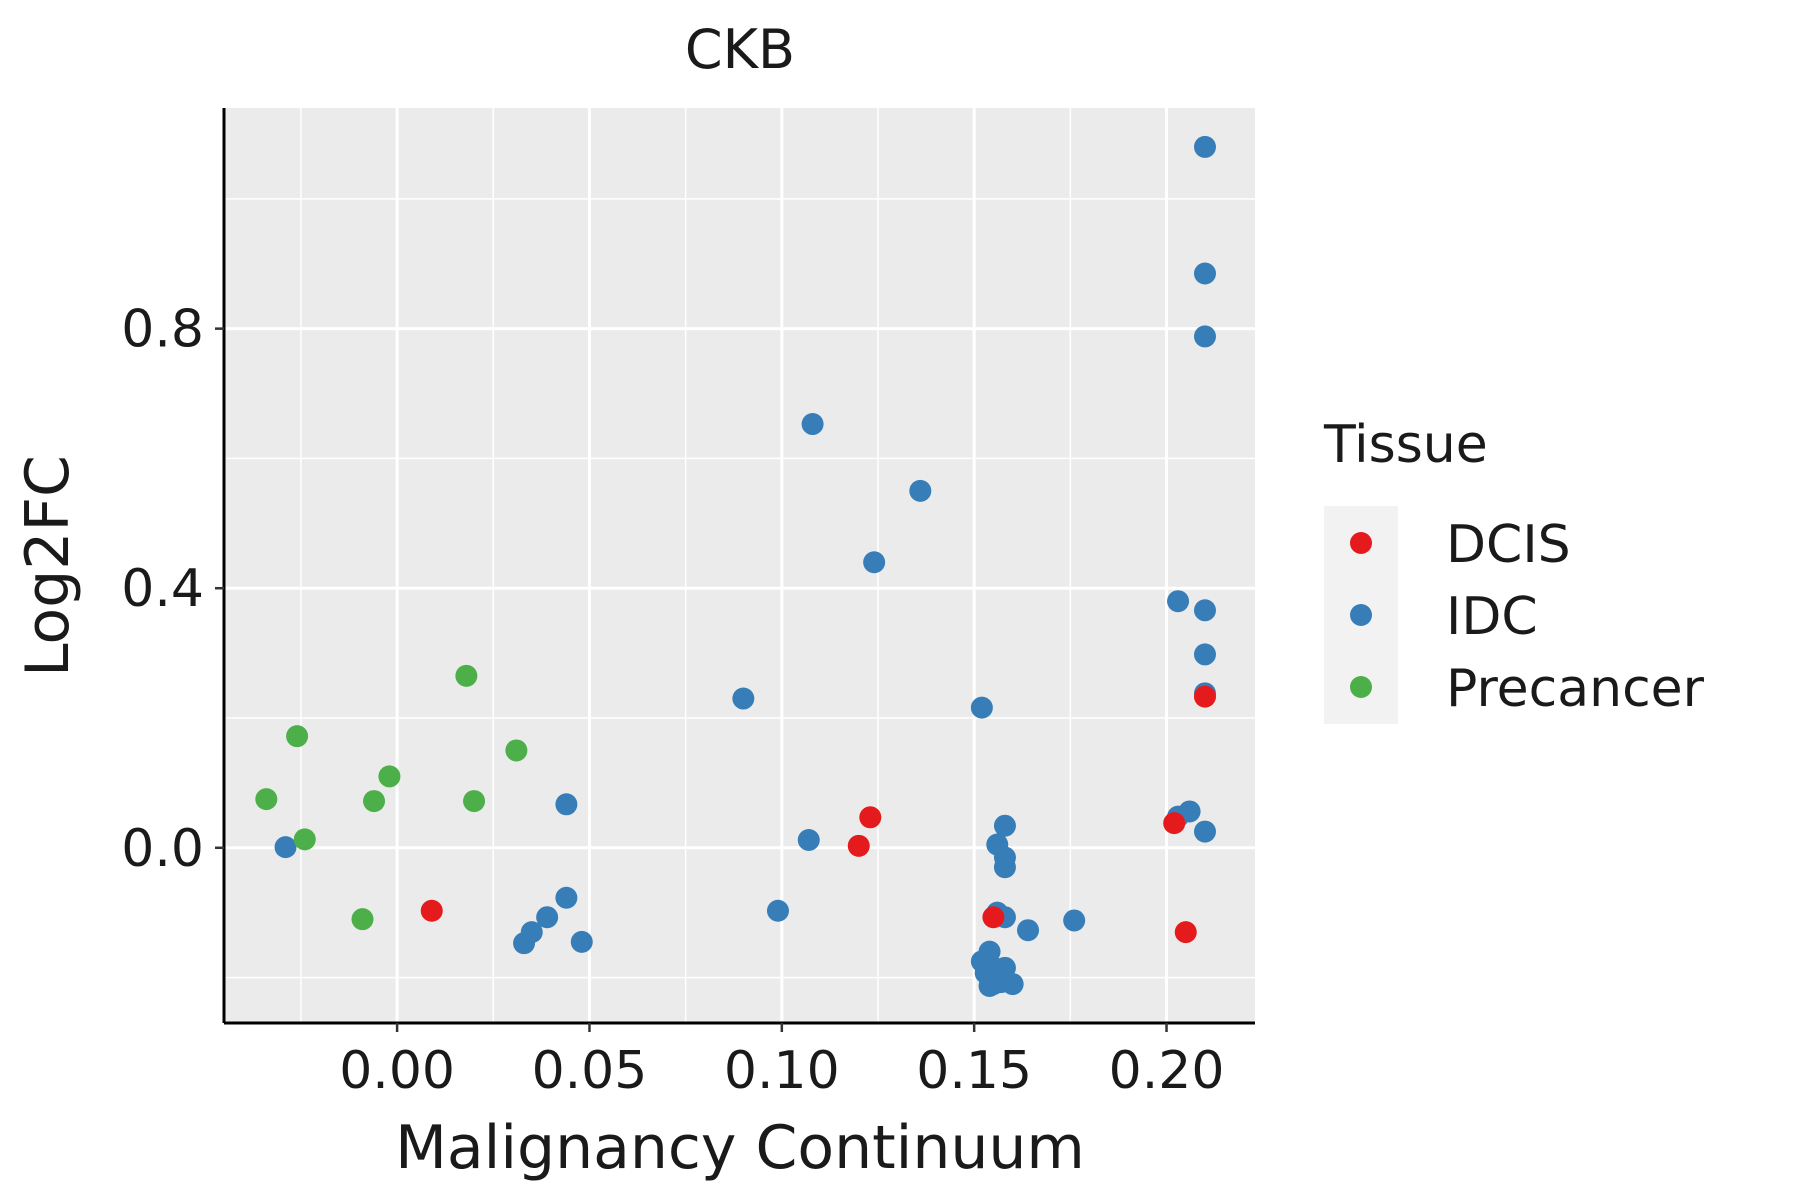 The image size is (1800, 1200). I want to click on legend-label-precancer: Precancer, so click(1575, 689).